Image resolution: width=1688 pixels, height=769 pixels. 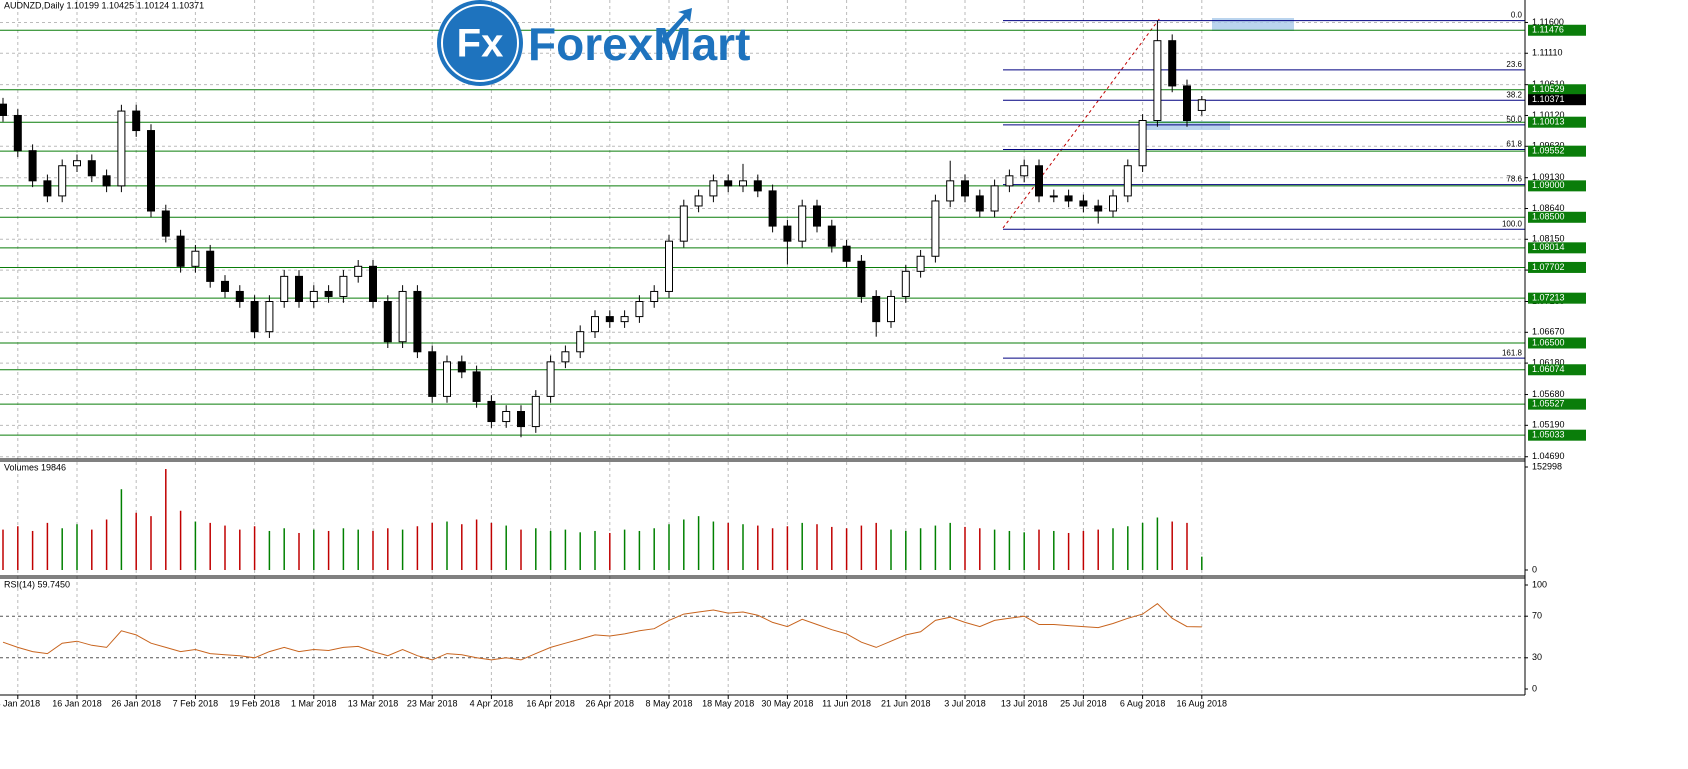 I want to click on y-tick-label: 1.05680, so click(x=1548, y=394).